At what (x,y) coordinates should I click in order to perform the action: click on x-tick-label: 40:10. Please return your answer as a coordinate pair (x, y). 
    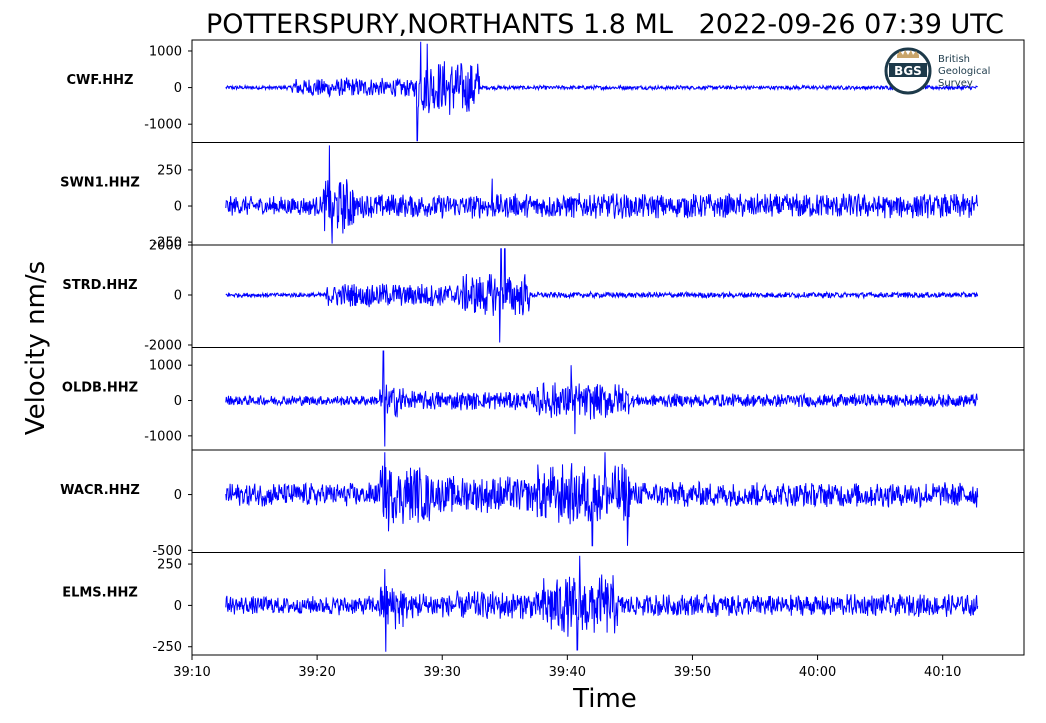
    Looking at the image, I should click on (942, 672).